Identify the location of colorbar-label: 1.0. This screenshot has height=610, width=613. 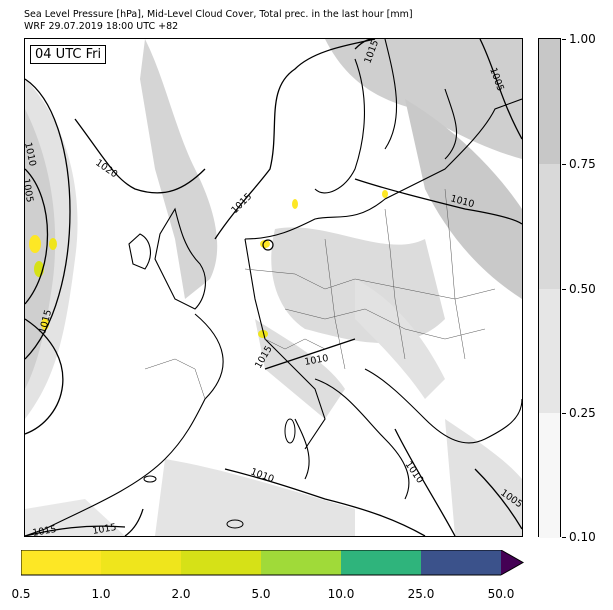
(101, 594).